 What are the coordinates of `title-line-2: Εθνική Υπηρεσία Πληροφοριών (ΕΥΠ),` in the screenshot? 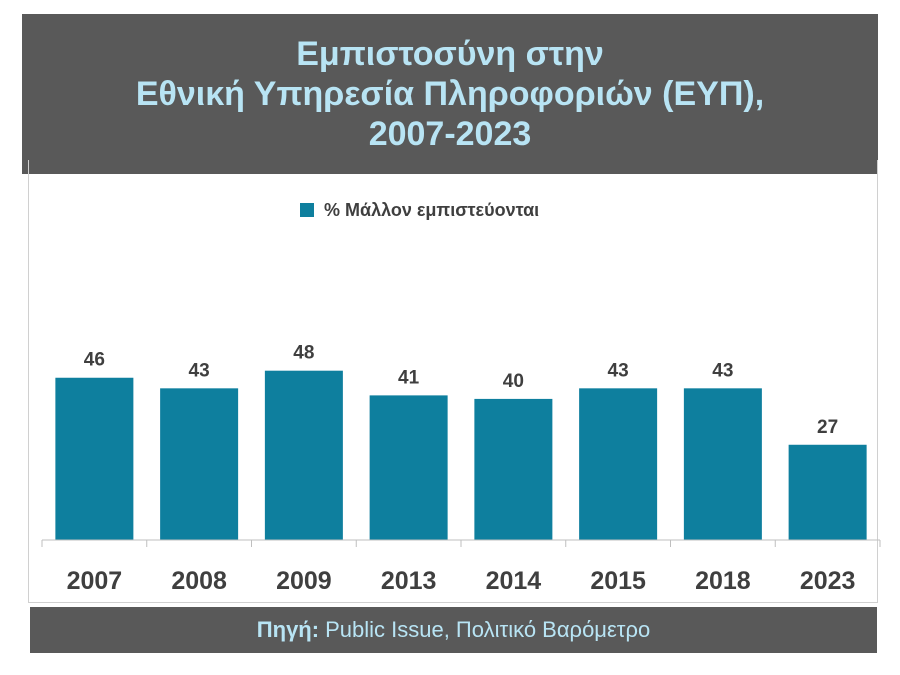 It's located at (450, 94).